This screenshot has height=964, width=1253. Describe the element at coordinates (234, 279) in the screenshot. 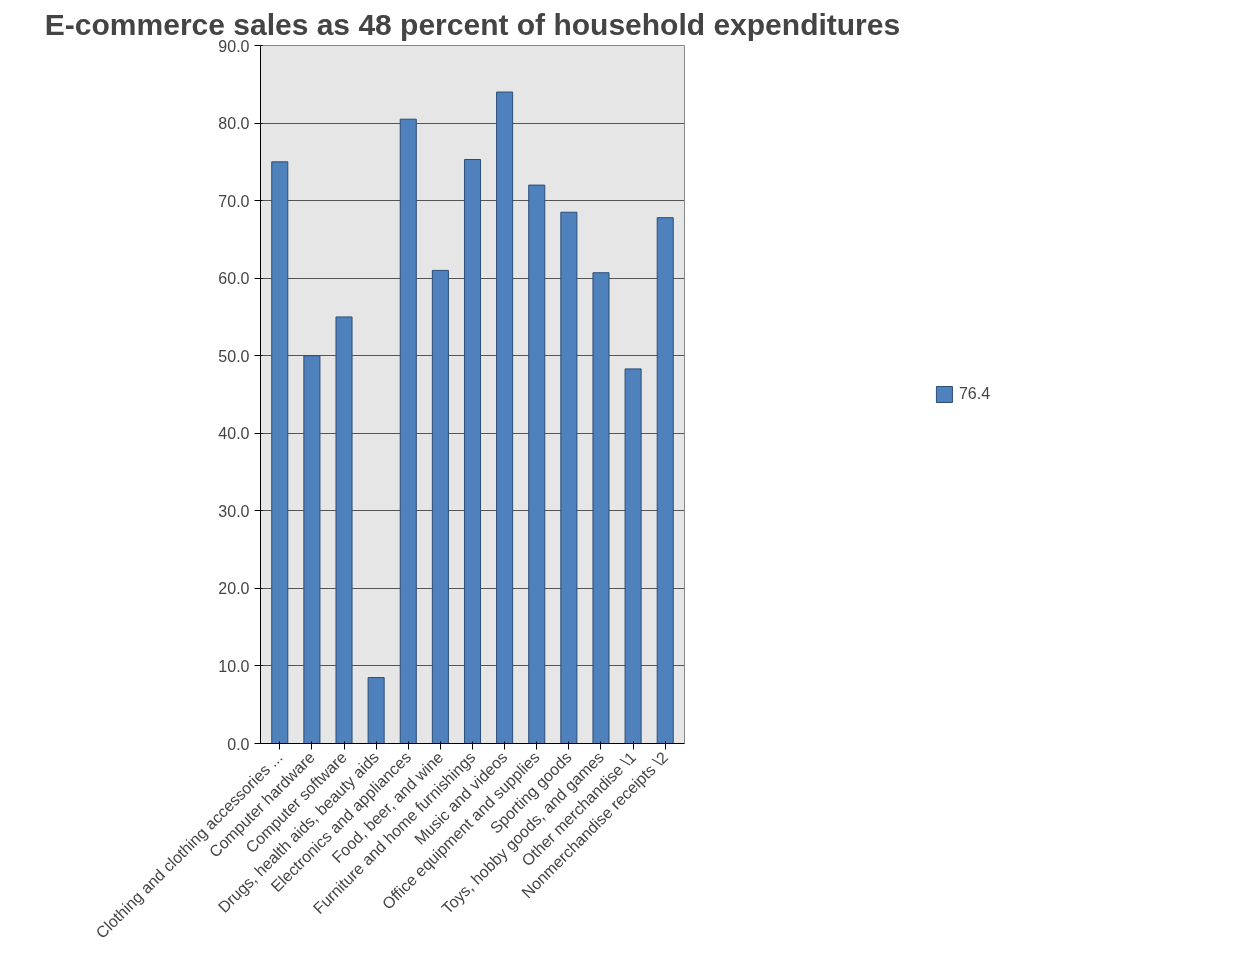

I see `y-tick-label: 60.0` at that location.